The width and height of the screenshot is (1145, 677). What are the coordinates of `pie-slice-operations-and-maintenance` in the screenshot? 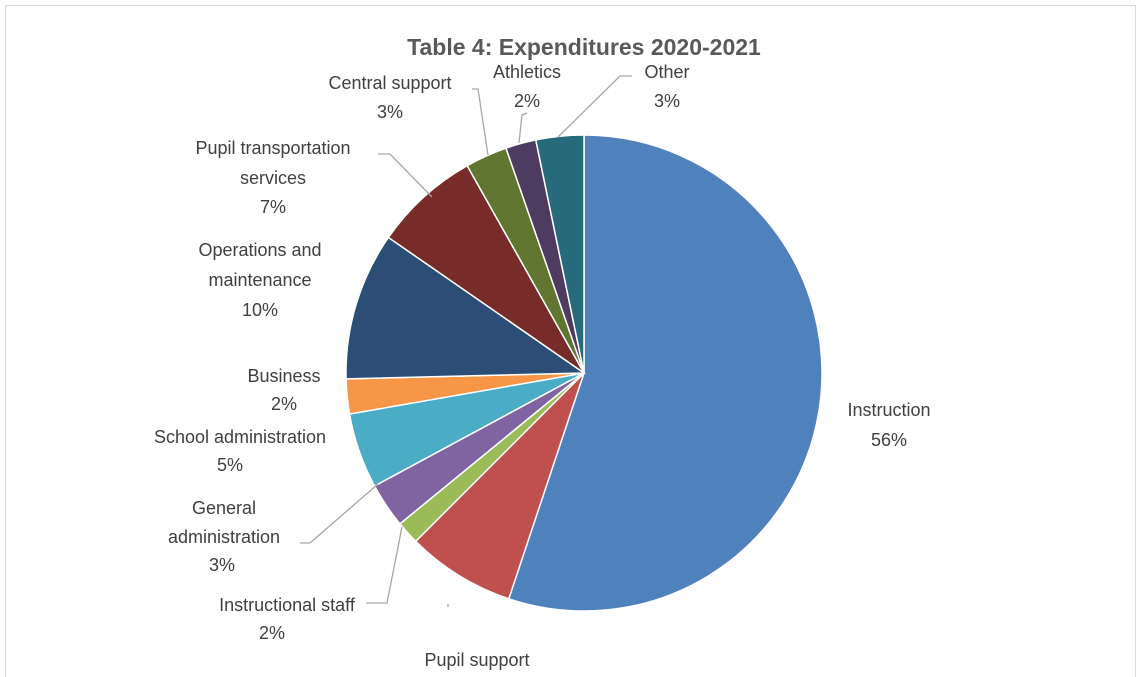 It's located at (466, 308).